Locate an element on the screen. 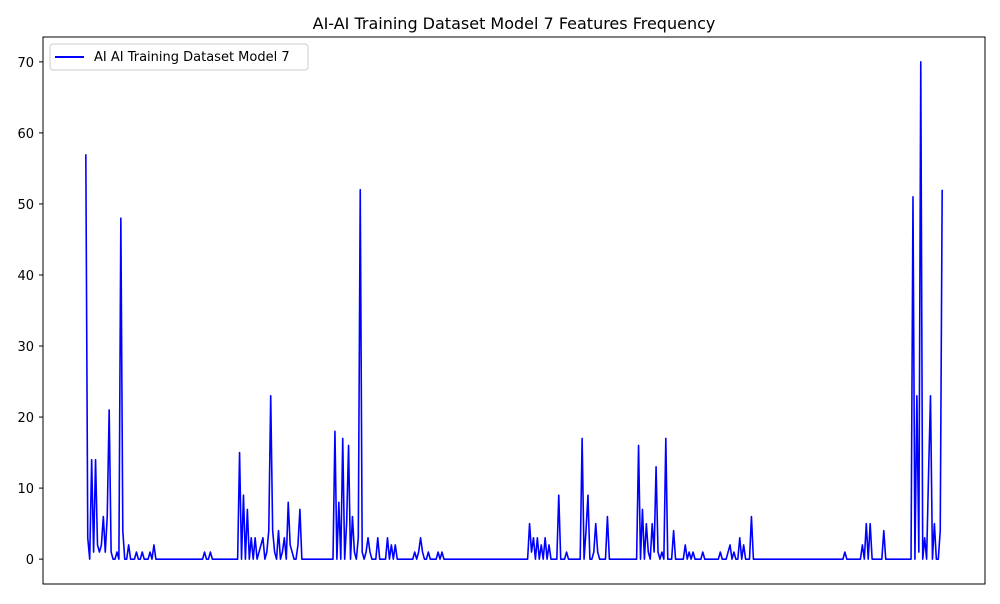 The height and width of the screenshot is (604, 1000). legend-box is located at coordinates (179, 57).